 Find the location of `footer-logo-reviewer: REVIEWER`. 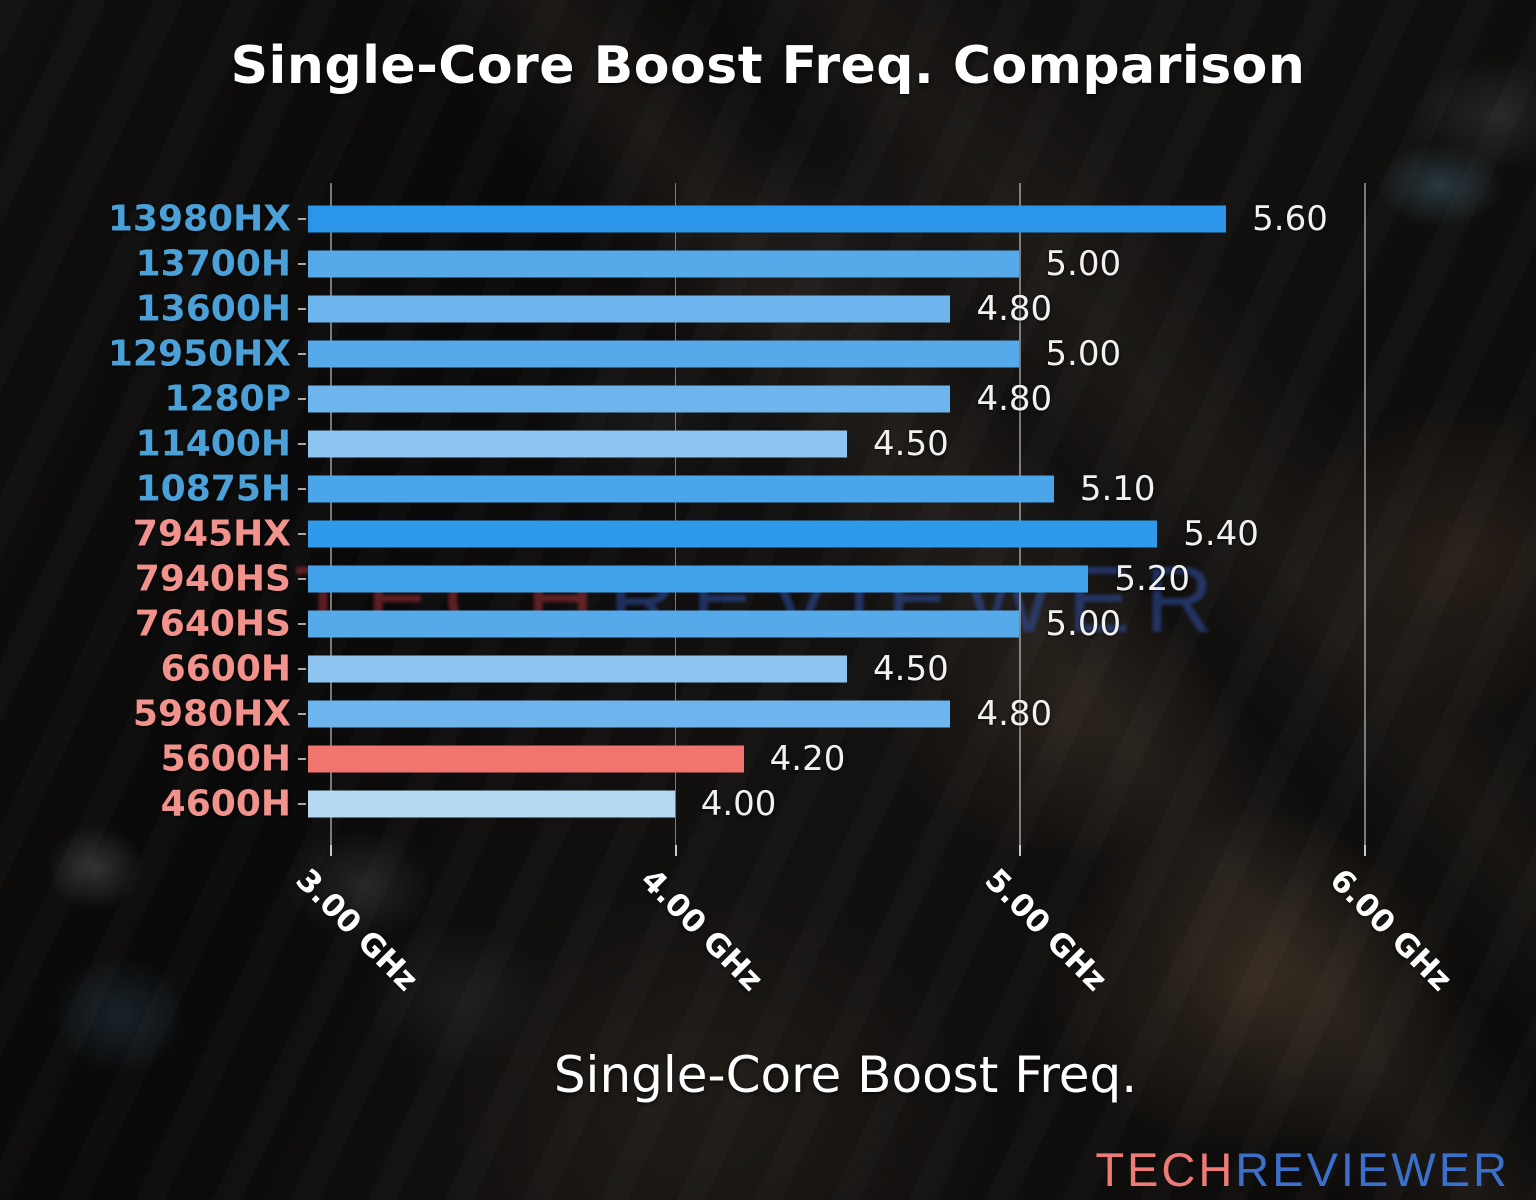

footer-logo-reviewer: REVIEWER is located at coordinates (1372, 1169).